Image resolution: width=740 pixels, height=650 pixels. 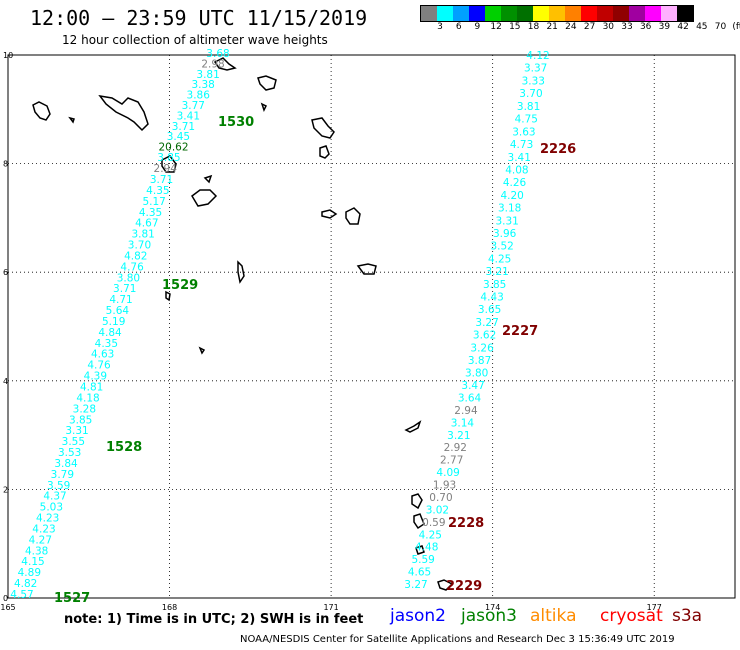 What do you see at coordinates (7, 607) in the screenshot?
I see `lon-tick-label: 165` at bounding box center [7, 607].